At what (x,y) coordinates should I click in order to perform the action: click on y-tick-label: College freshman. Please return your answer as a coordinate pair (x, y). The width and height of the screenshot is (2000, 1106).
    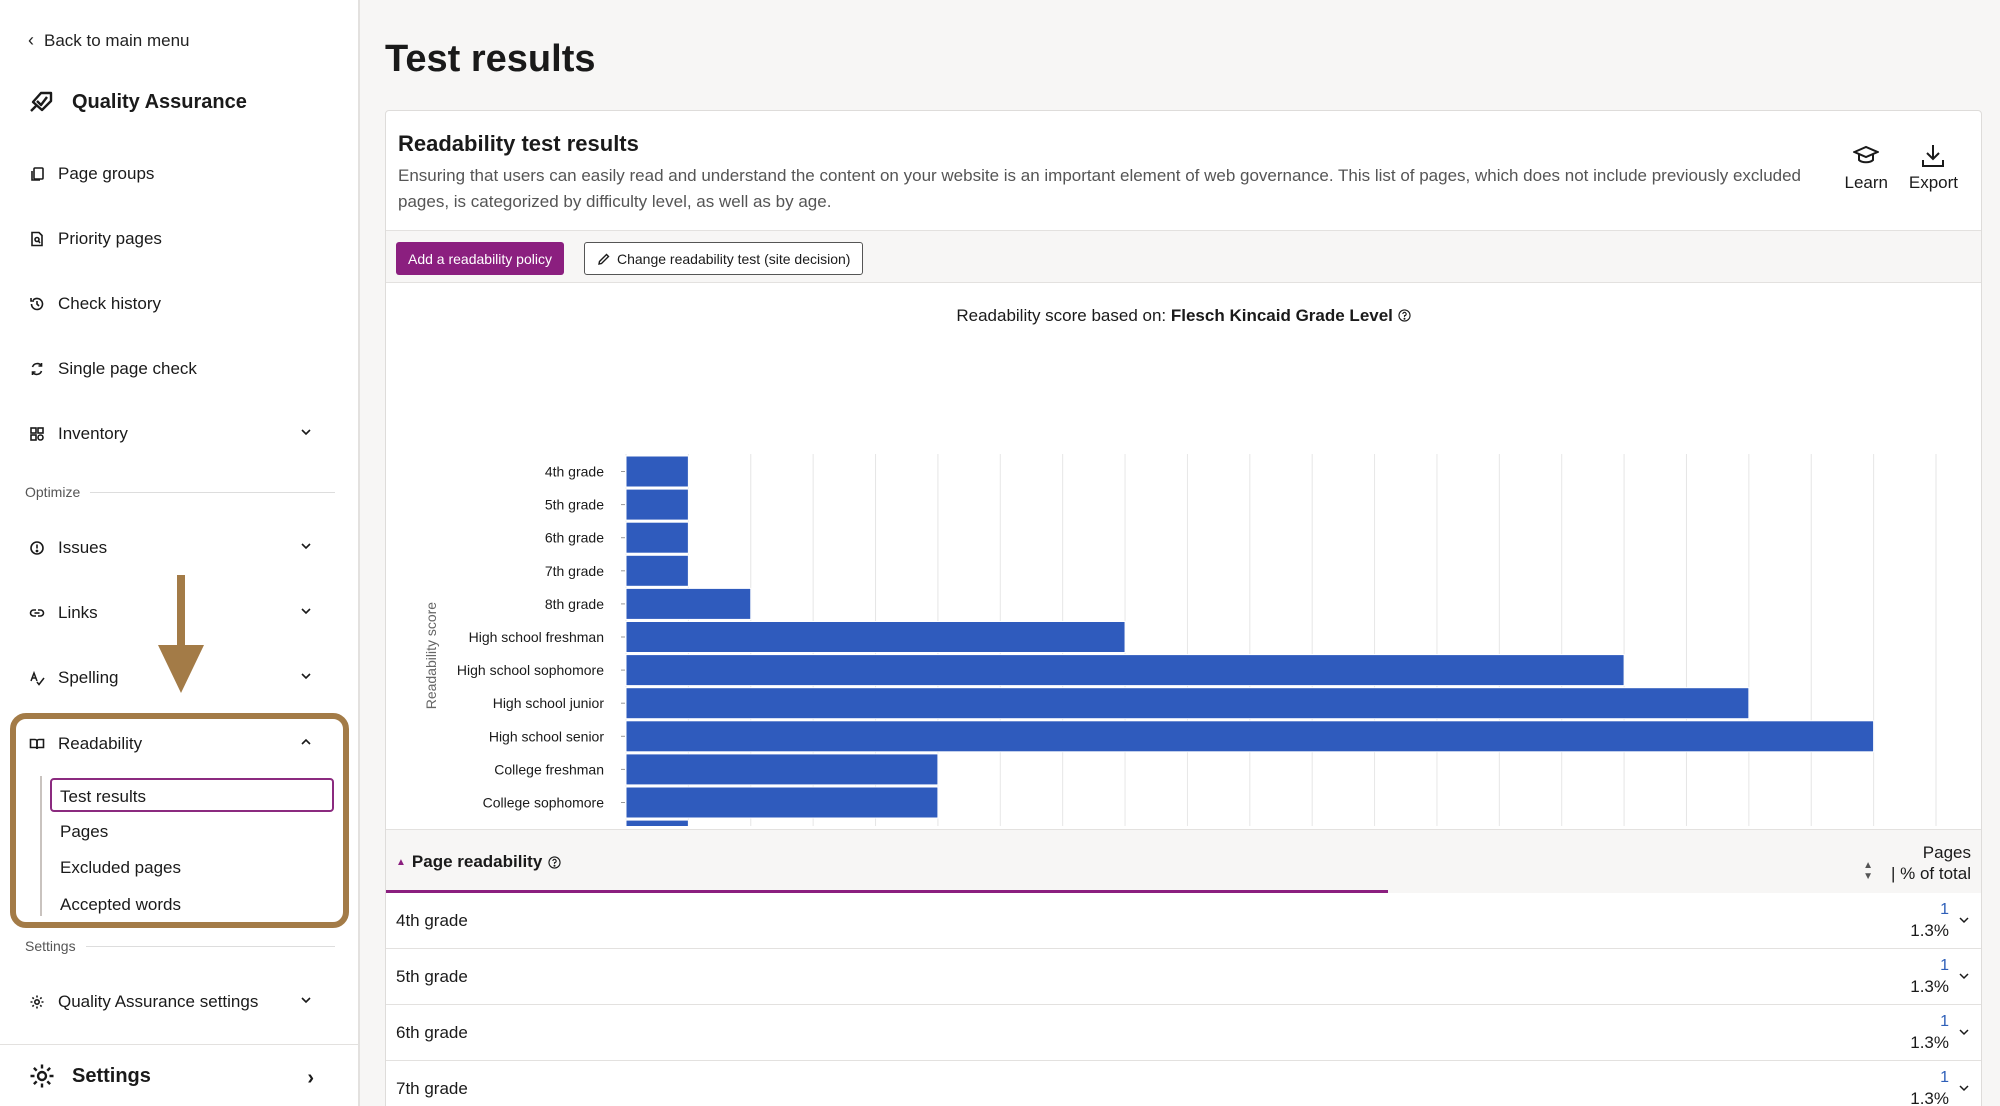
    Looking at the image, I should click on (549, 769).